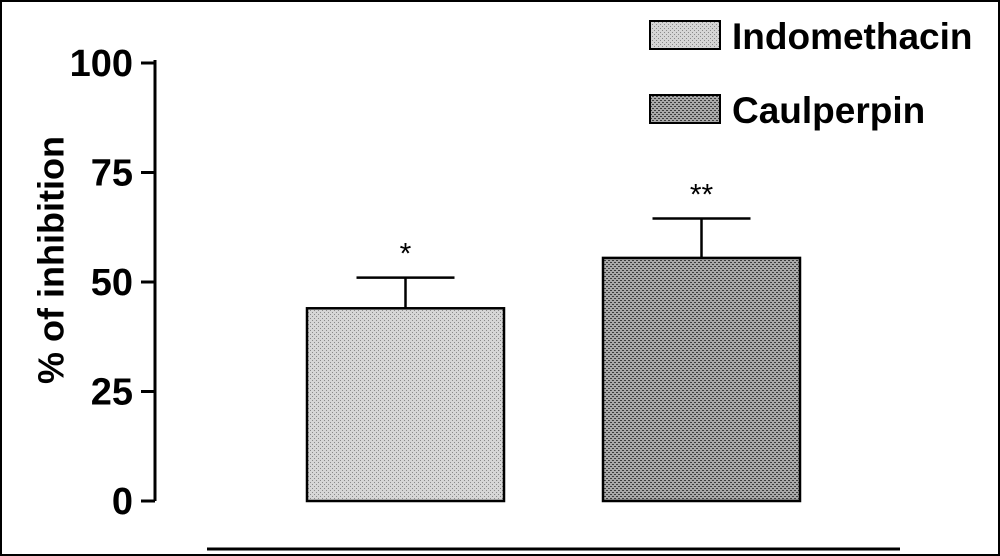 The width and height of the screenshot is (1000, 556). I want to click on legend: Indomethacin Caulperpin, so click(811, 73).